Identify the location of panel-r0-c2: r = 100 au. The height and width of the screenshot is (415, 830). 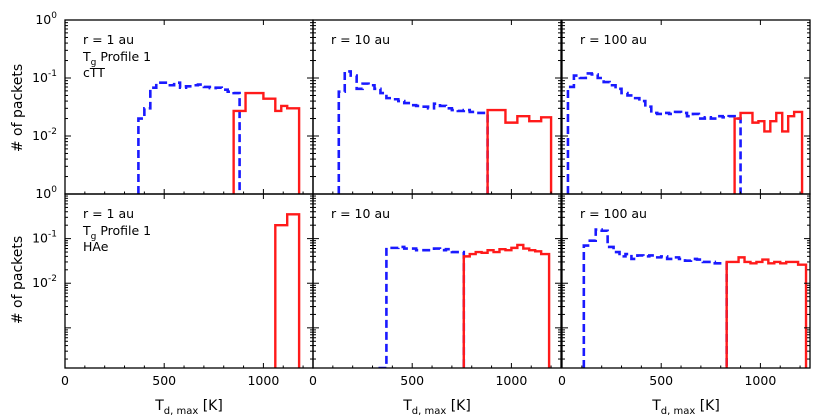
(686, 107).